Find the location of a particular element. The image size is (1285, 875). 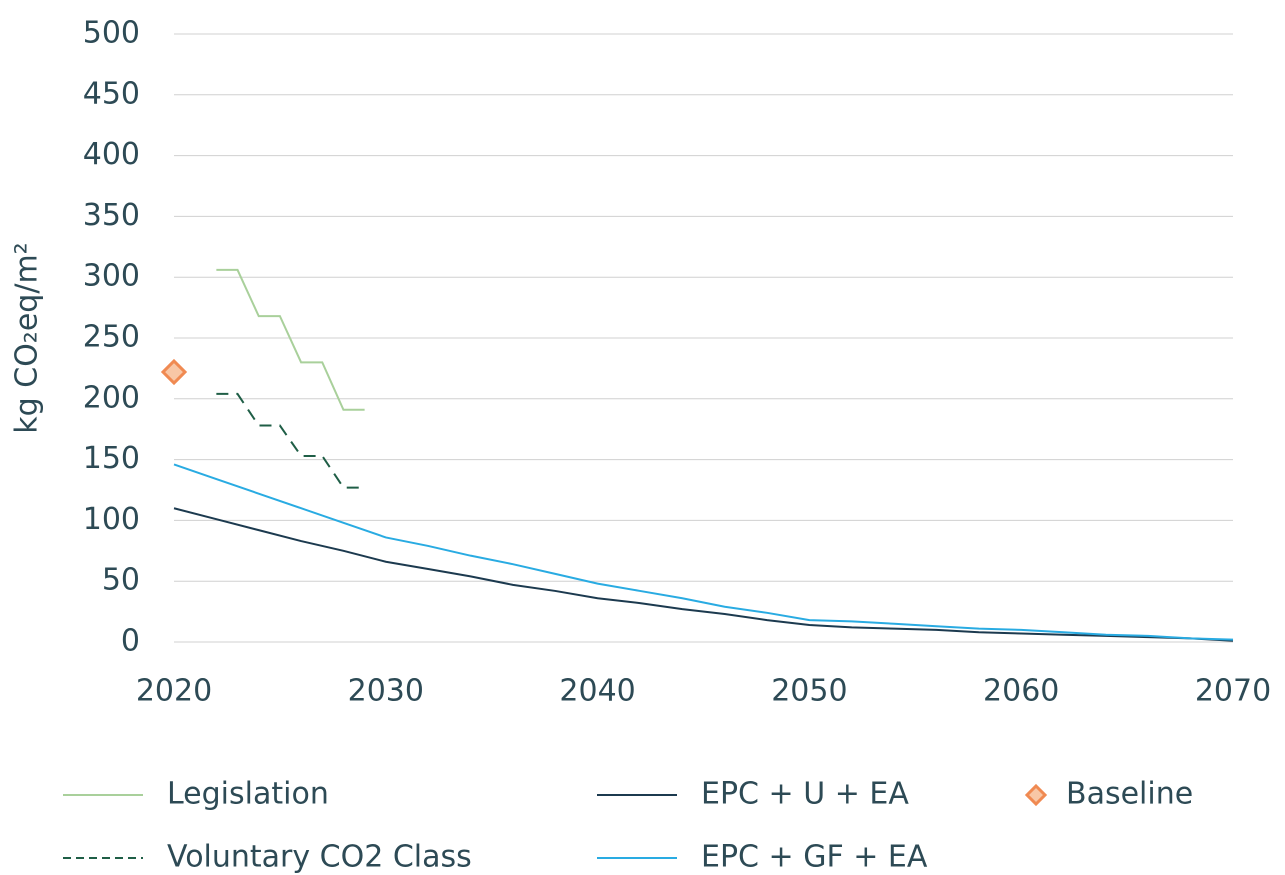

legend-label: Legislation is located at coordinates (248, 794).